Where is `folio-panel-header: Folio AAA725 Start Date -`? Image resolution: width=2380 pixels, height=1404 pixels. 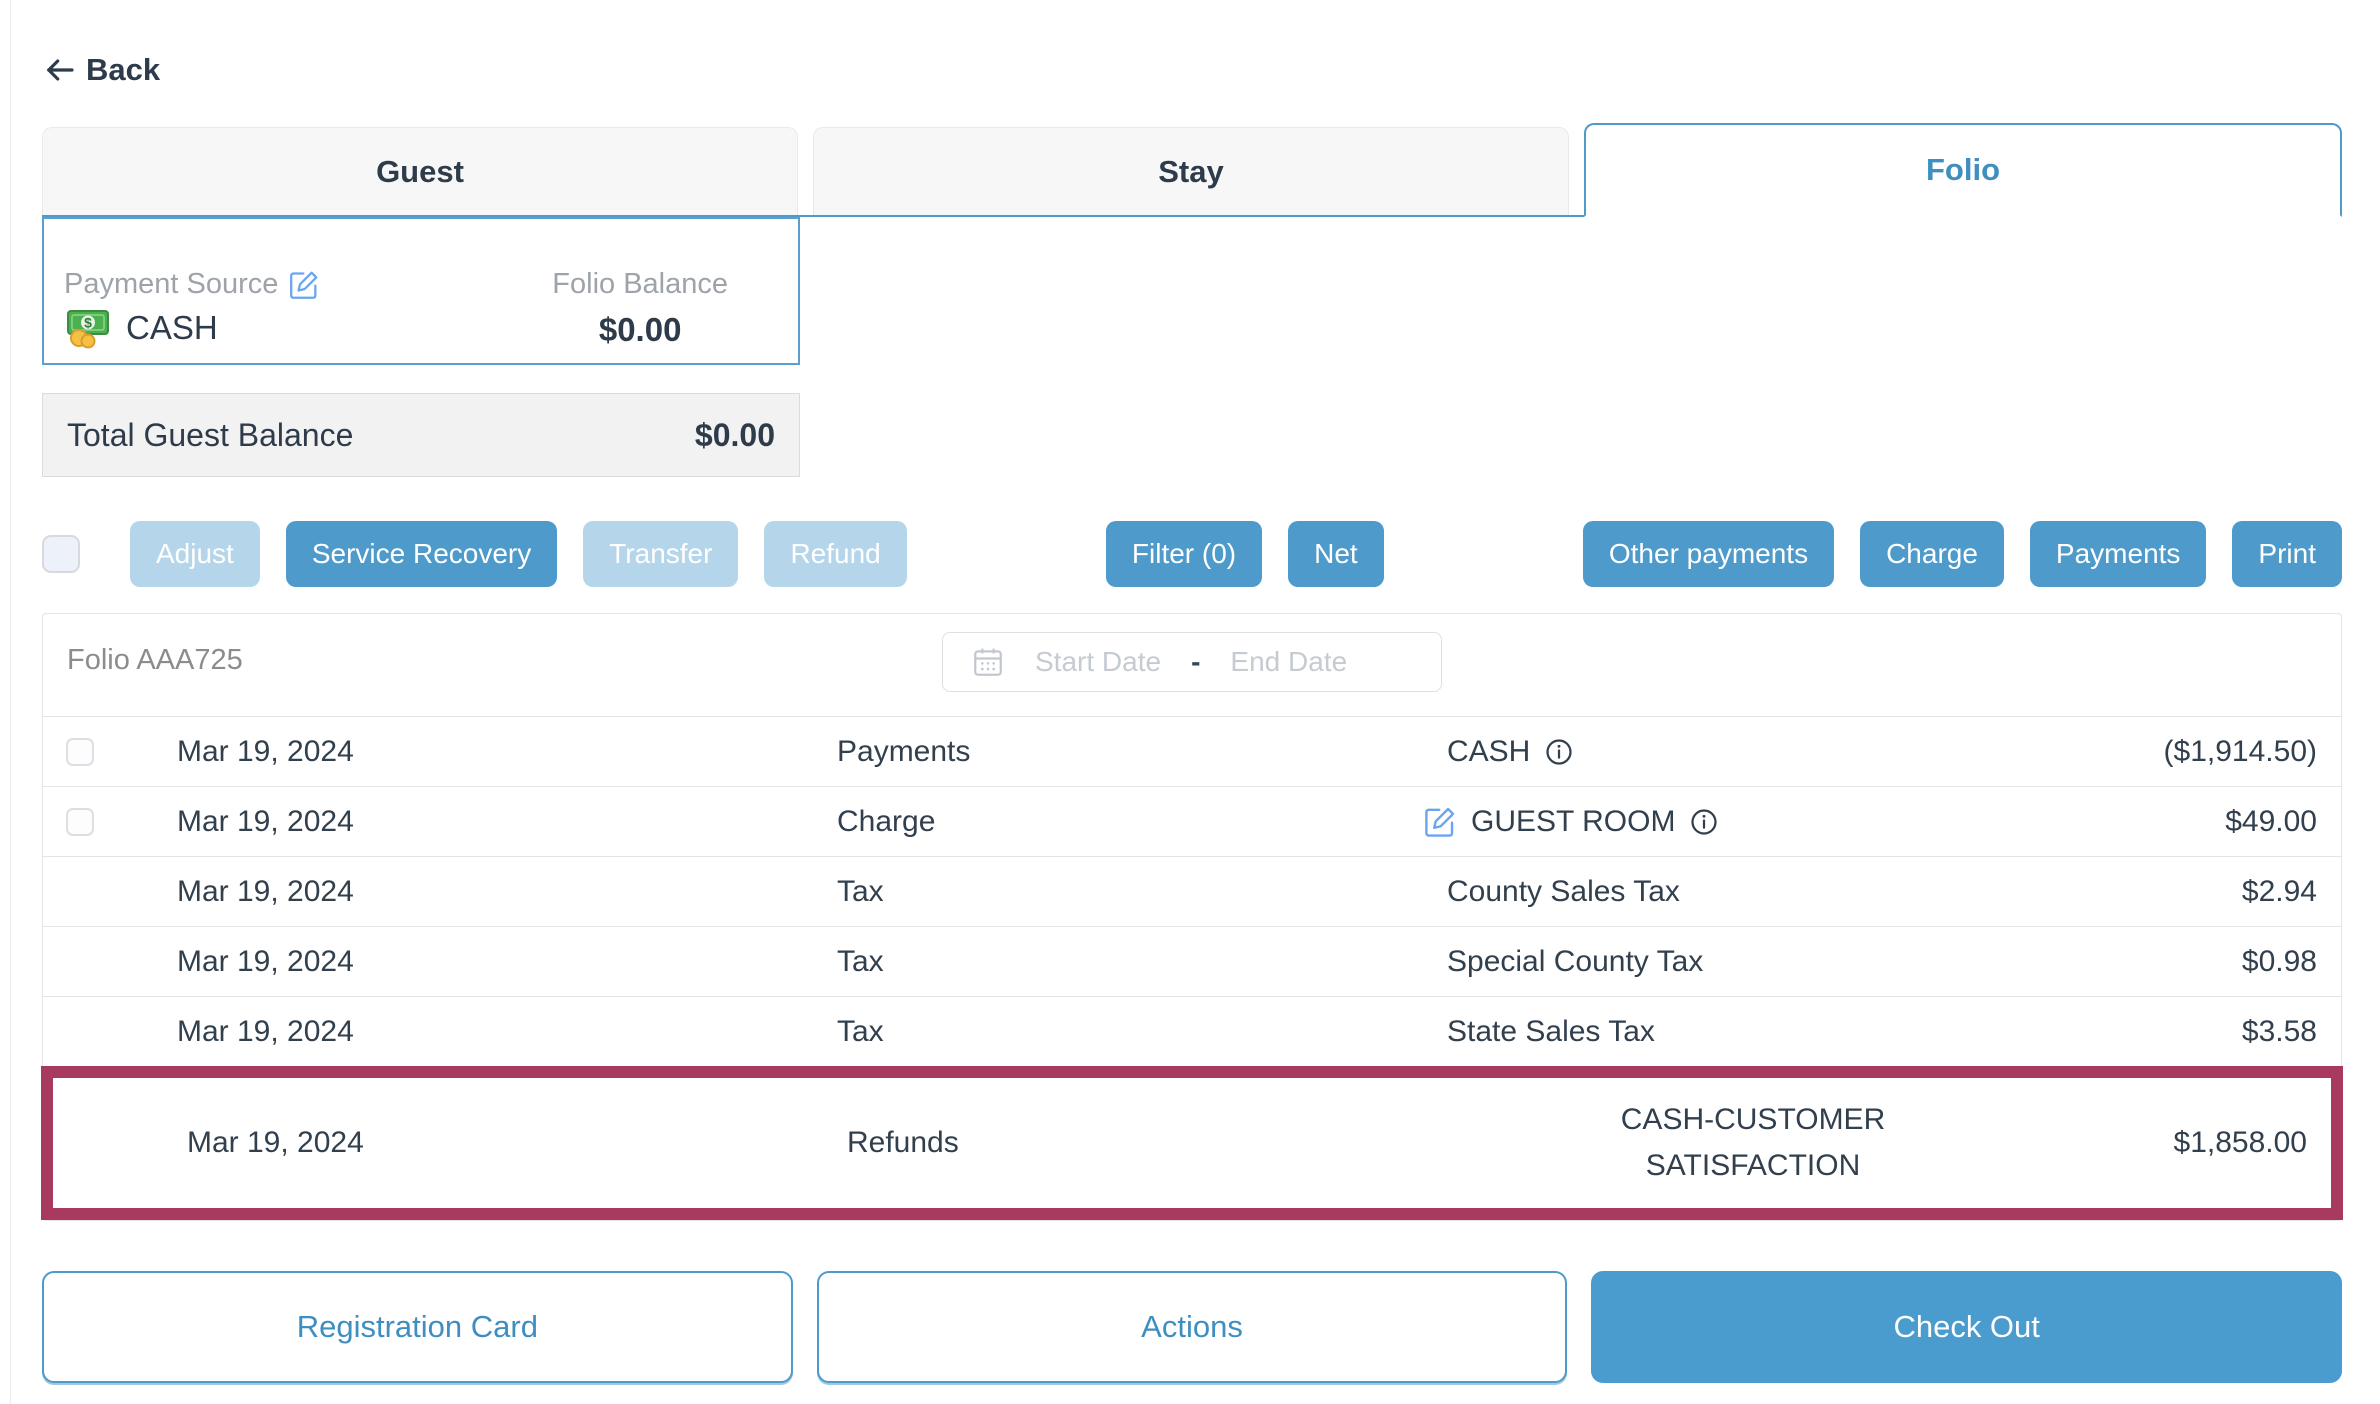 folio-panel-header: Folio AAA725 Start Date - is located at coordinates (1192, 665).